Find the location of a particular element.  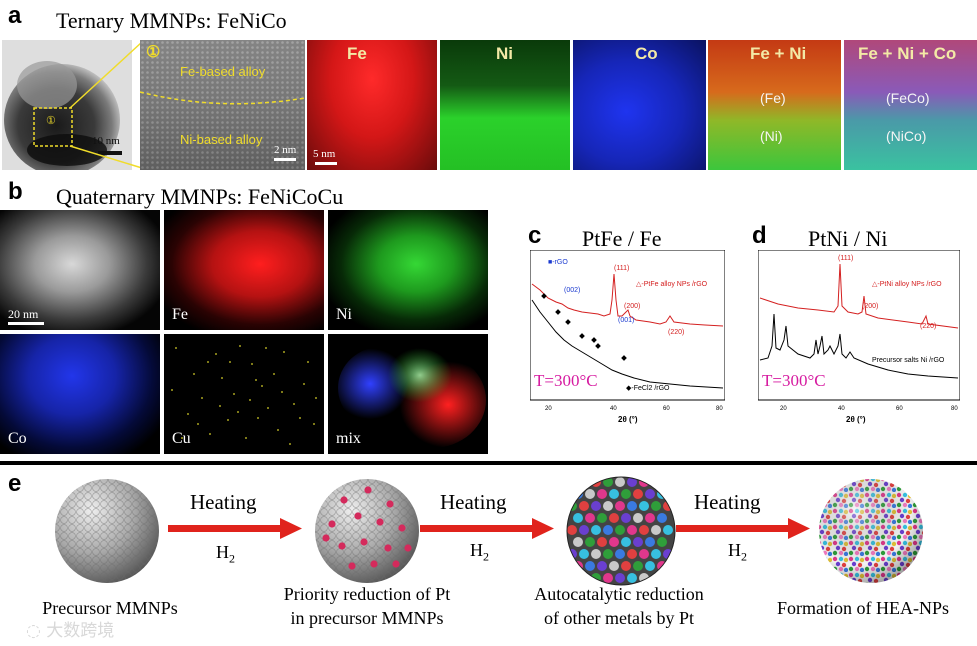

fe-map-a: Fe 5 nm is located at coordinates (372, 105).